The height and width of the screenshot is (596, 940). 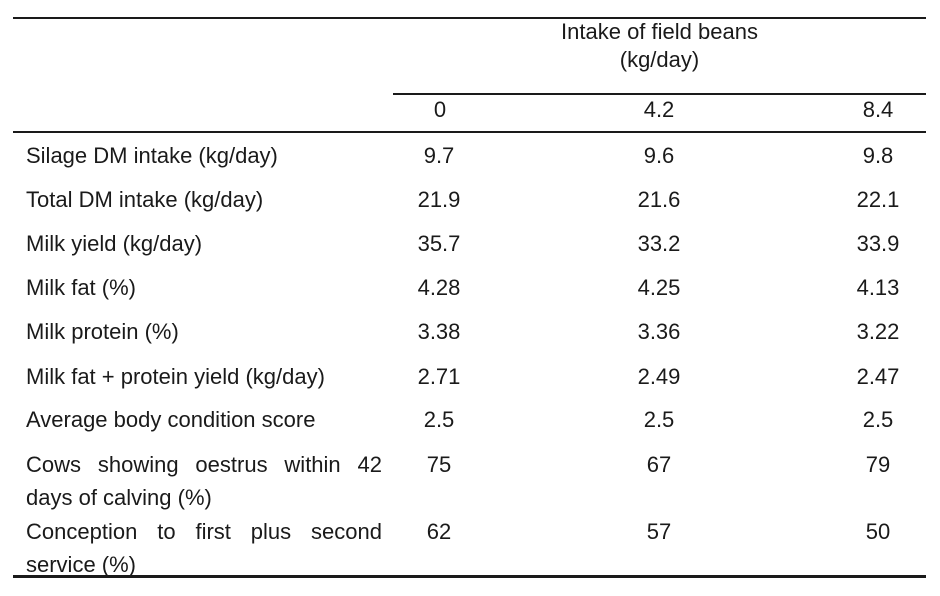 I want to click on cell-value: 75, so click(x=439, y=464).